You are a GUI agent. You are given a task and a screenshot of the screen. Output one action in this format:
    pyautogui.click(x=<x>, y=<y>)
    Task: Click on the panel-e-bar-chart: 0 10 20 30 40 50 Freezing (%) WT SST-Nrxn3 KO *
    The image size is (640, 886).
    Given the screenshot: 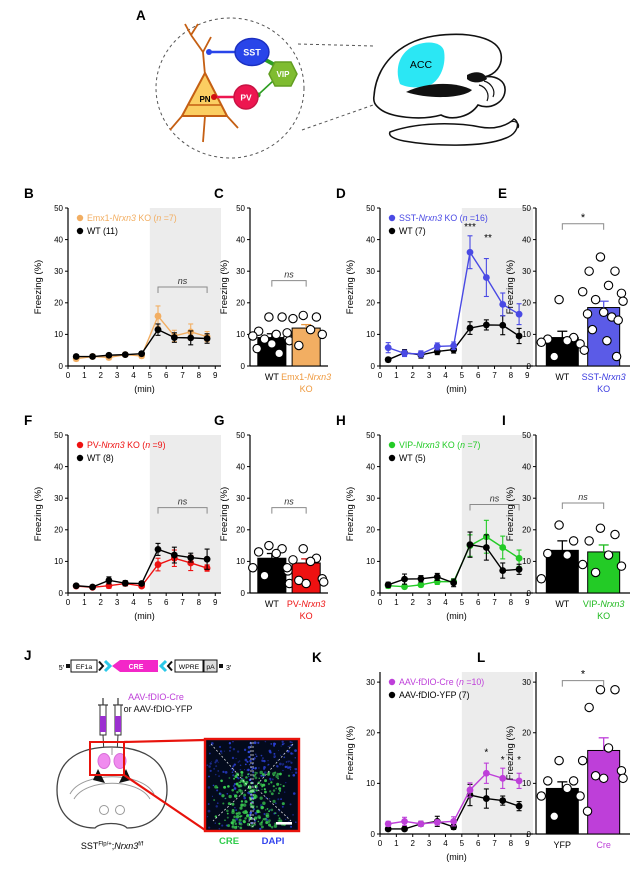 What is the action you would take?
    pyautogui.click(x=570, y=303)
    